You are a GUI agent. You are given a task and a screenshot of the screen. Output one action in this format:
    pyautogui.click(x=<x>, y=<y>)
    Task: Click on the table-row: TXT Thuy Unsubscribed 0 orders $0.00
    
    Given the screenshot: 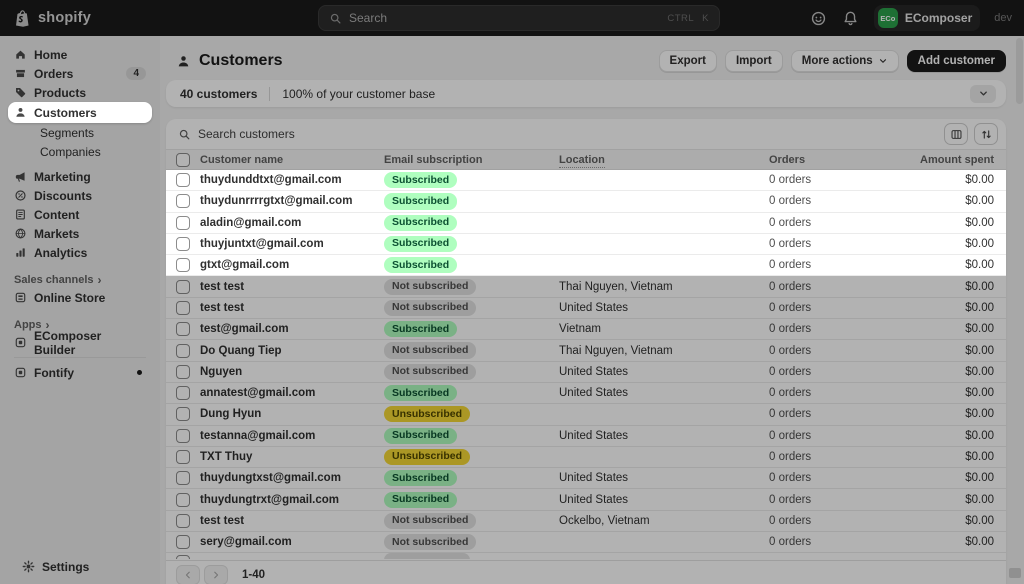 What is the action you would take?
    pyautogui.click(x=586, y=458)
    